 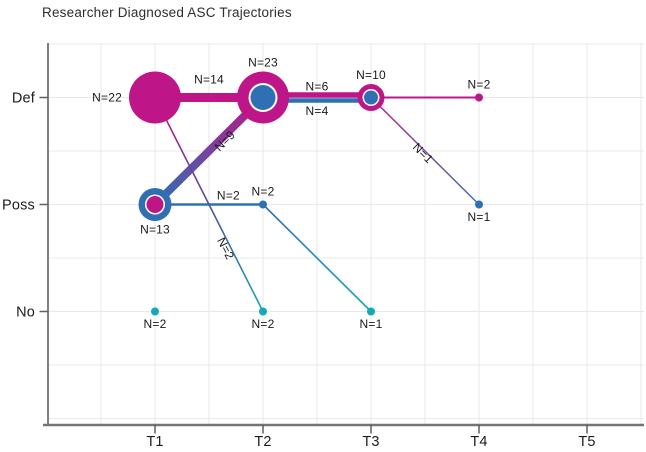 I want to click on node-label: N=10, so click(x=371, y=75).